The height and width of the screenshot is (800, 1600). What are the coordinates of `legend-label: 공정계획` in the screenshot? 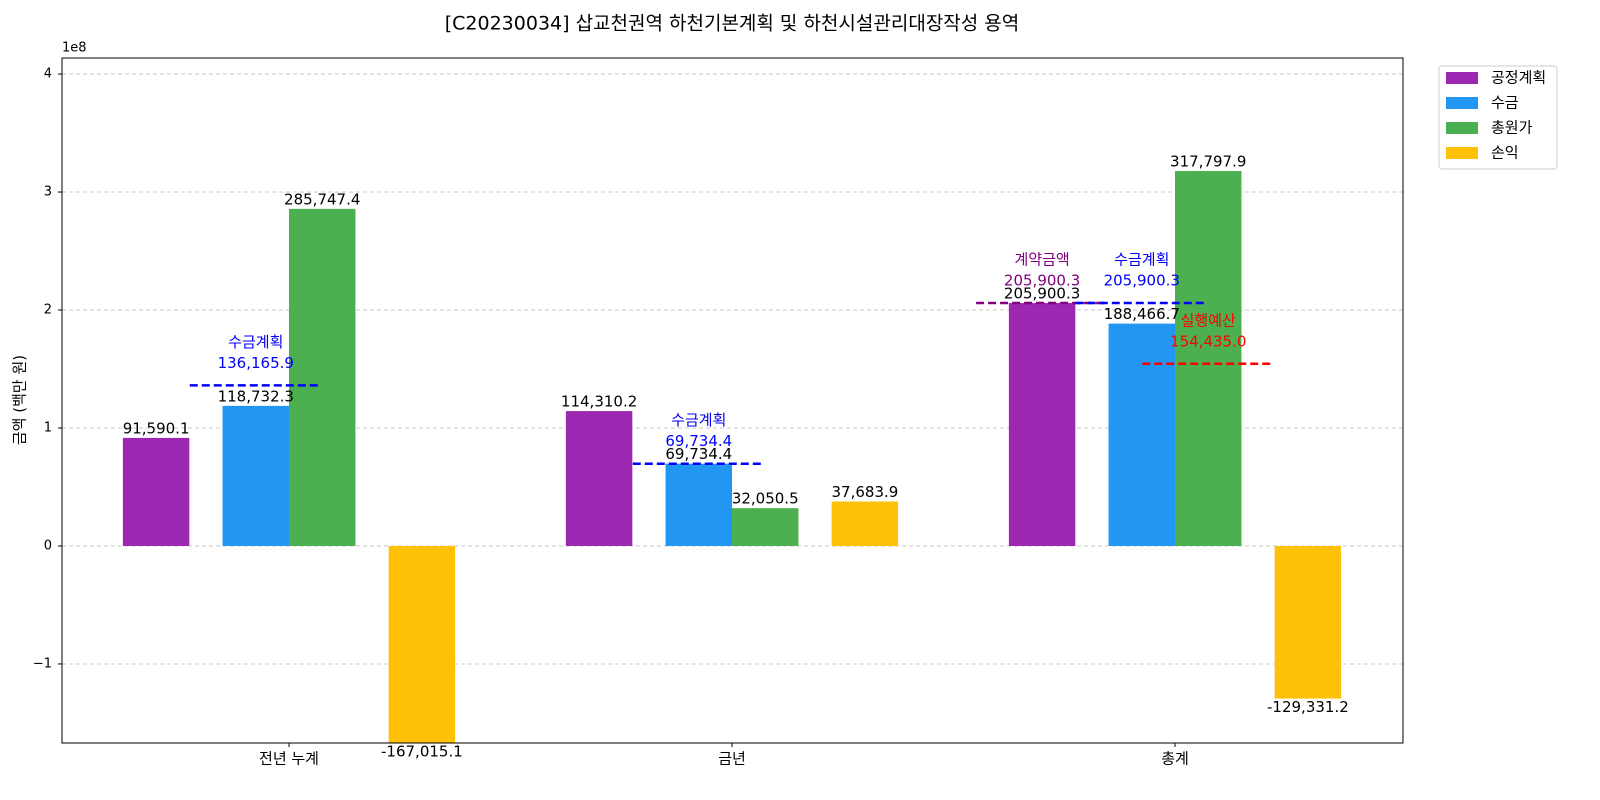 It's located at (1518, 78).